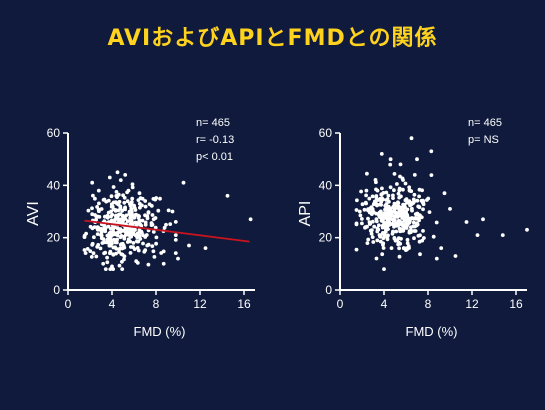  I want to click on stat-label: n= 465, so click(213, 123).